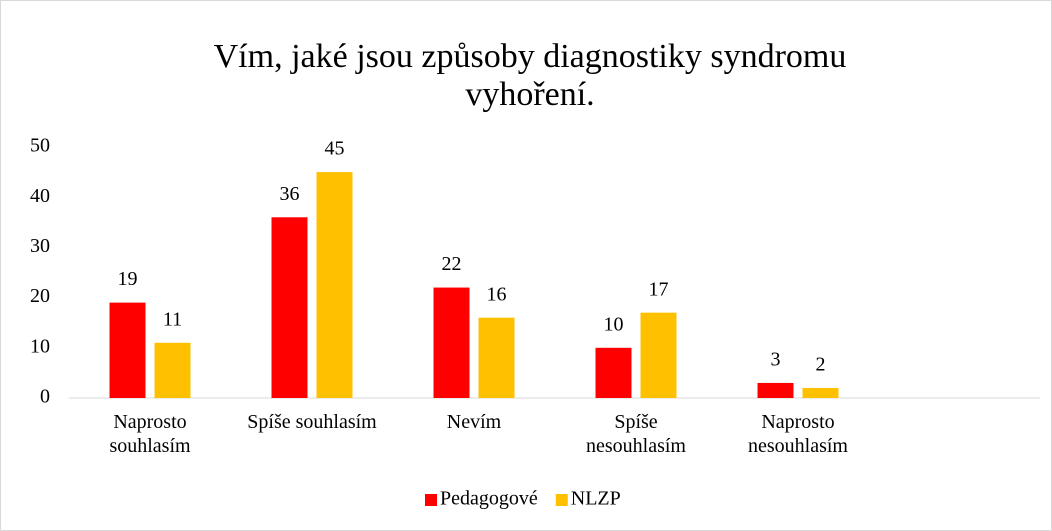  I want to click on value-label: 22, so click(452, 264).